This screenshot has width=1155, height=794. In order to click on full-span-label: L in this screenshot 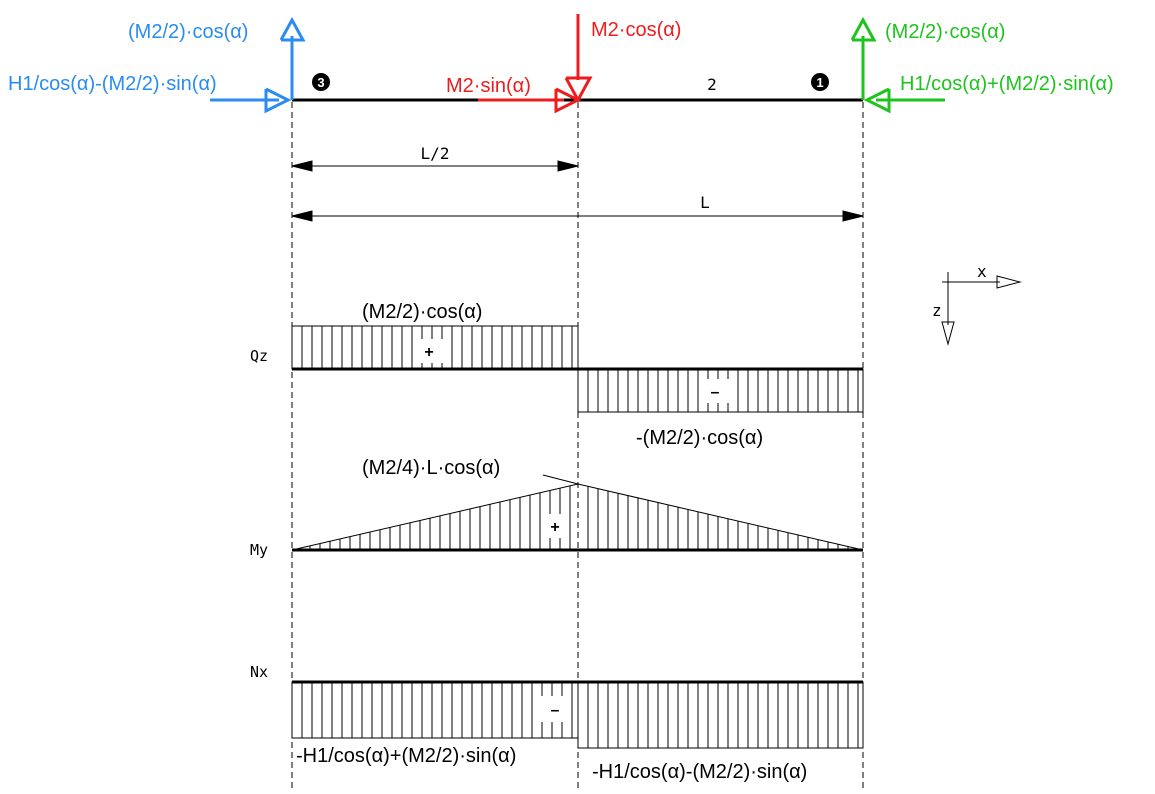, I will do `click(705, 202)`.